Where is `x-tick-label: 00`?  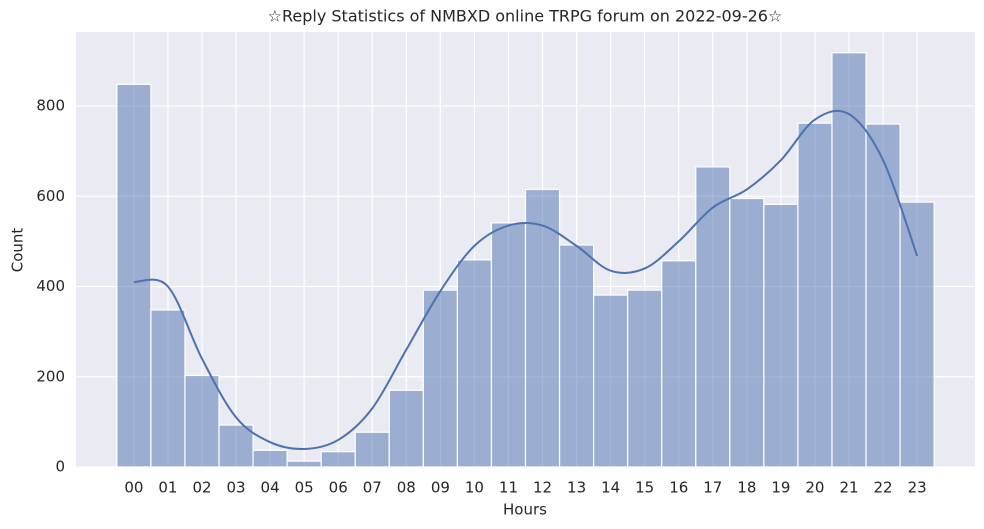
x-tick-label: 00 is located at coordinates (133, 488).